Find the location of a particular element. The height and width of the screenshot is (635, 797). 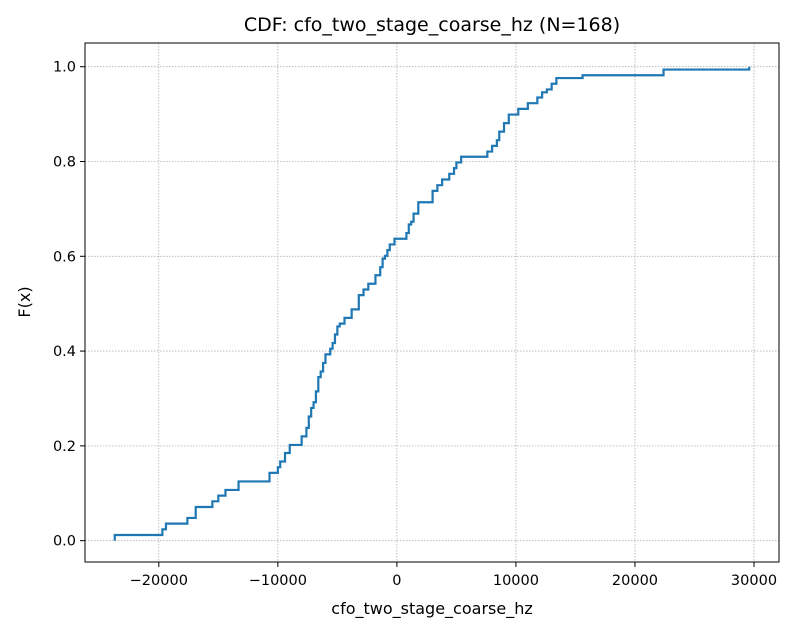

x-tick-label: 0 is located at coordinates (396, 581).